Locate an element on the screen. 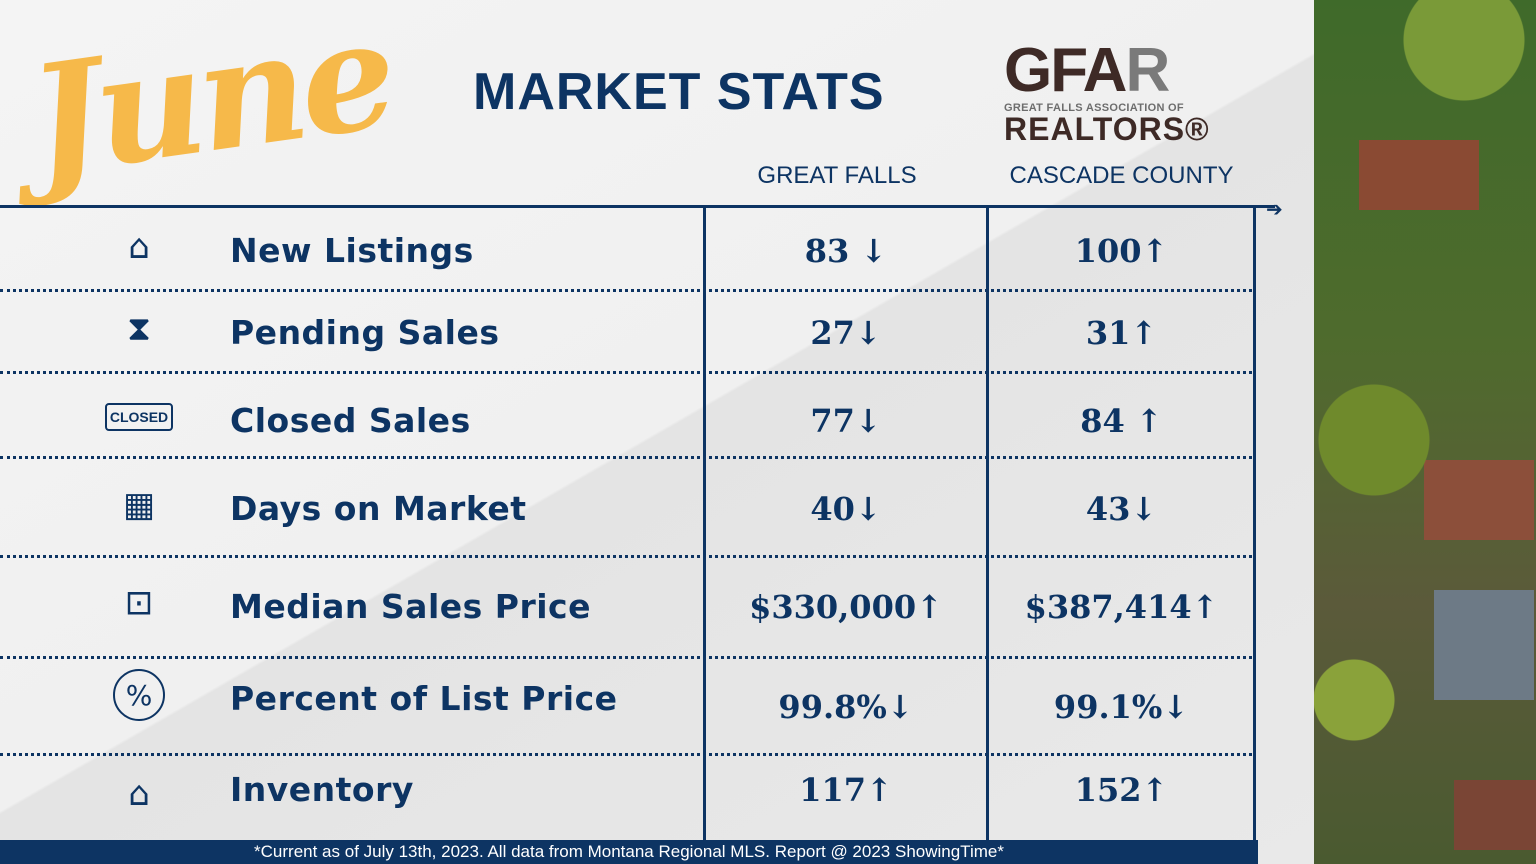 This screenshot has height=864, width=1536. cascade-county-value: 152↑ is located at coordinates (1121, 790).